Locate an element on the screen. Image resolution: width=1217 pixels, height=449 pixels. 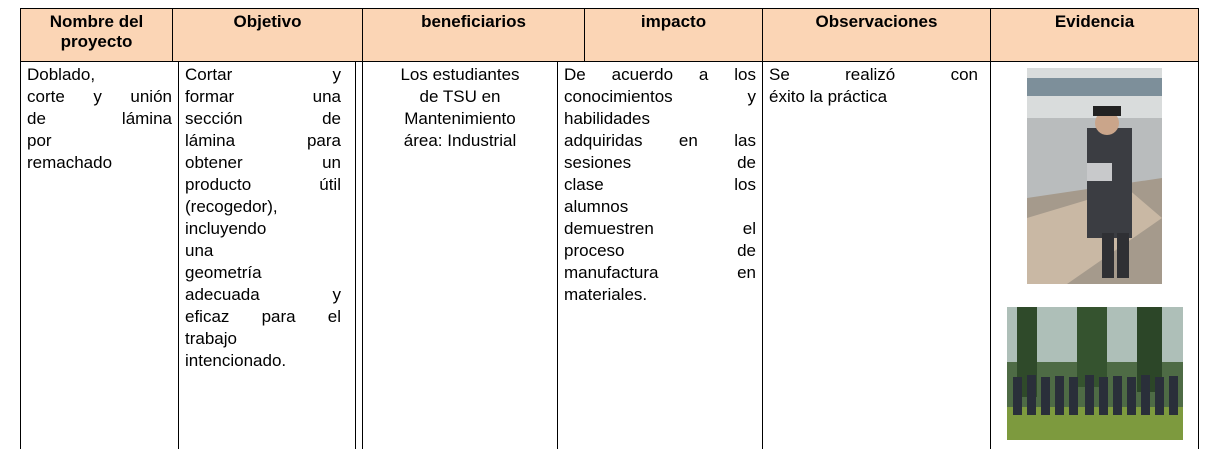
body-cell is located at coordinates (1094, 255).